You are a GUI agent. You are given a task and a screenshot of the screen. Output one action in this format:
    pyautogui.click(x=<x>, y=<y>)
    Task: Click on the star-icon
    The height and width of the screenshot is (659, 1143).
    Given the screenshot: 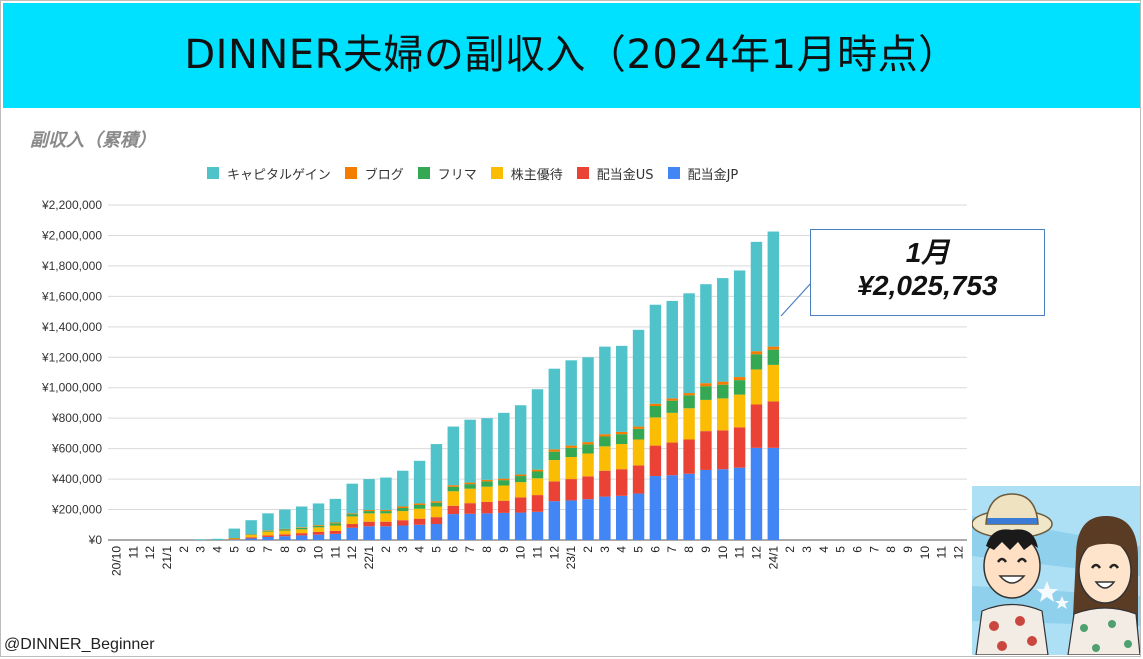 What is the action you would take?
    pyautogui.click(x=1052, y=595)
    